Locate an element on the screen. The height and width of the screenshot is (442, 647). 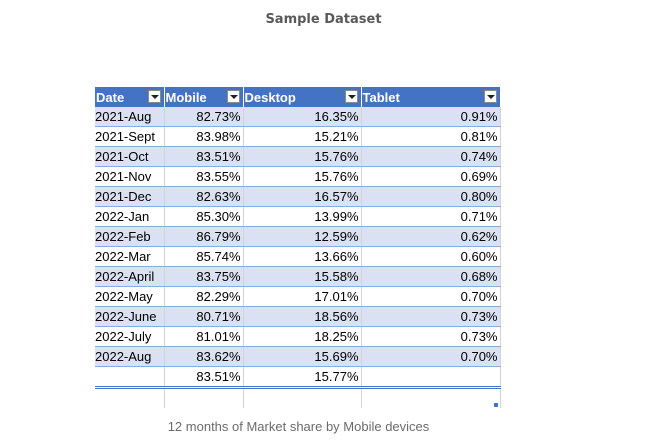
cell-mobile: 83.55% is located at coordinates (204, 176).